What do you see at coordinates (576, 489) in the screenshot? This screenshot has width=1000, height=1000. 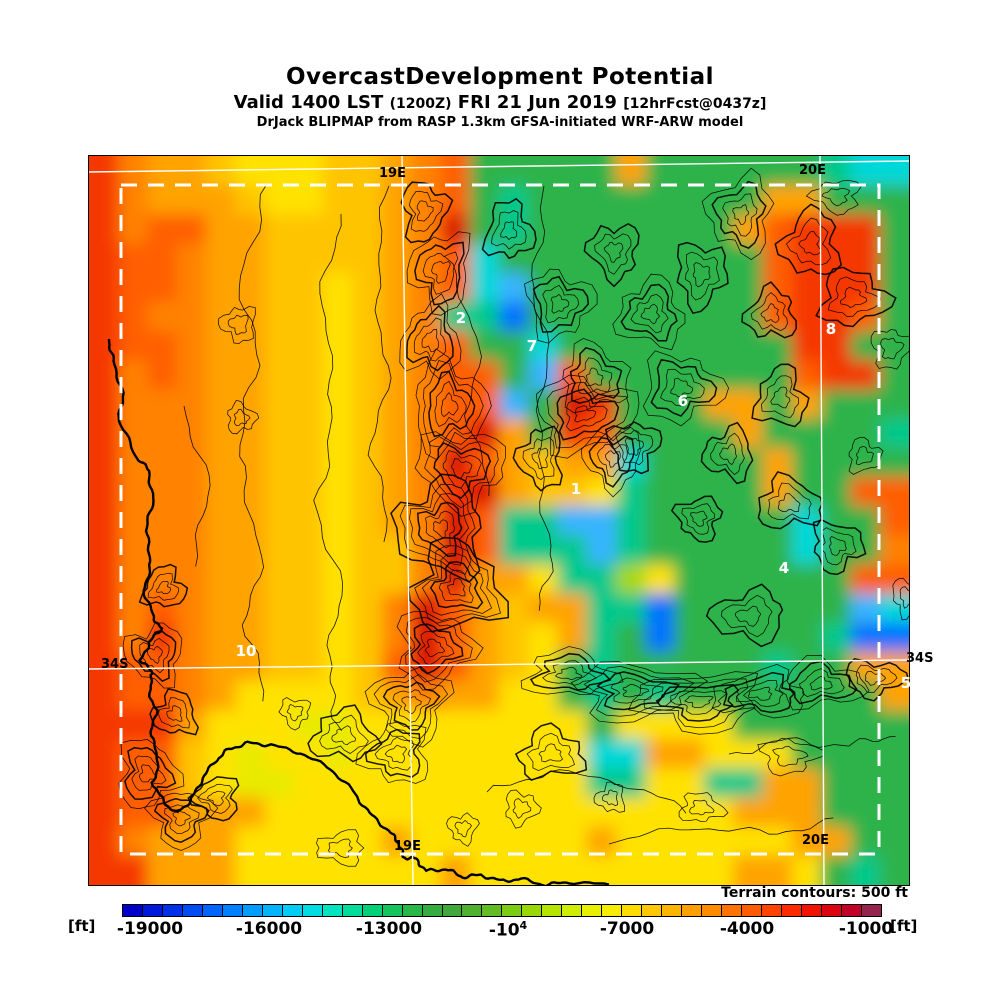 I see `site-label-1: 1` at bounding box center [576, 489].